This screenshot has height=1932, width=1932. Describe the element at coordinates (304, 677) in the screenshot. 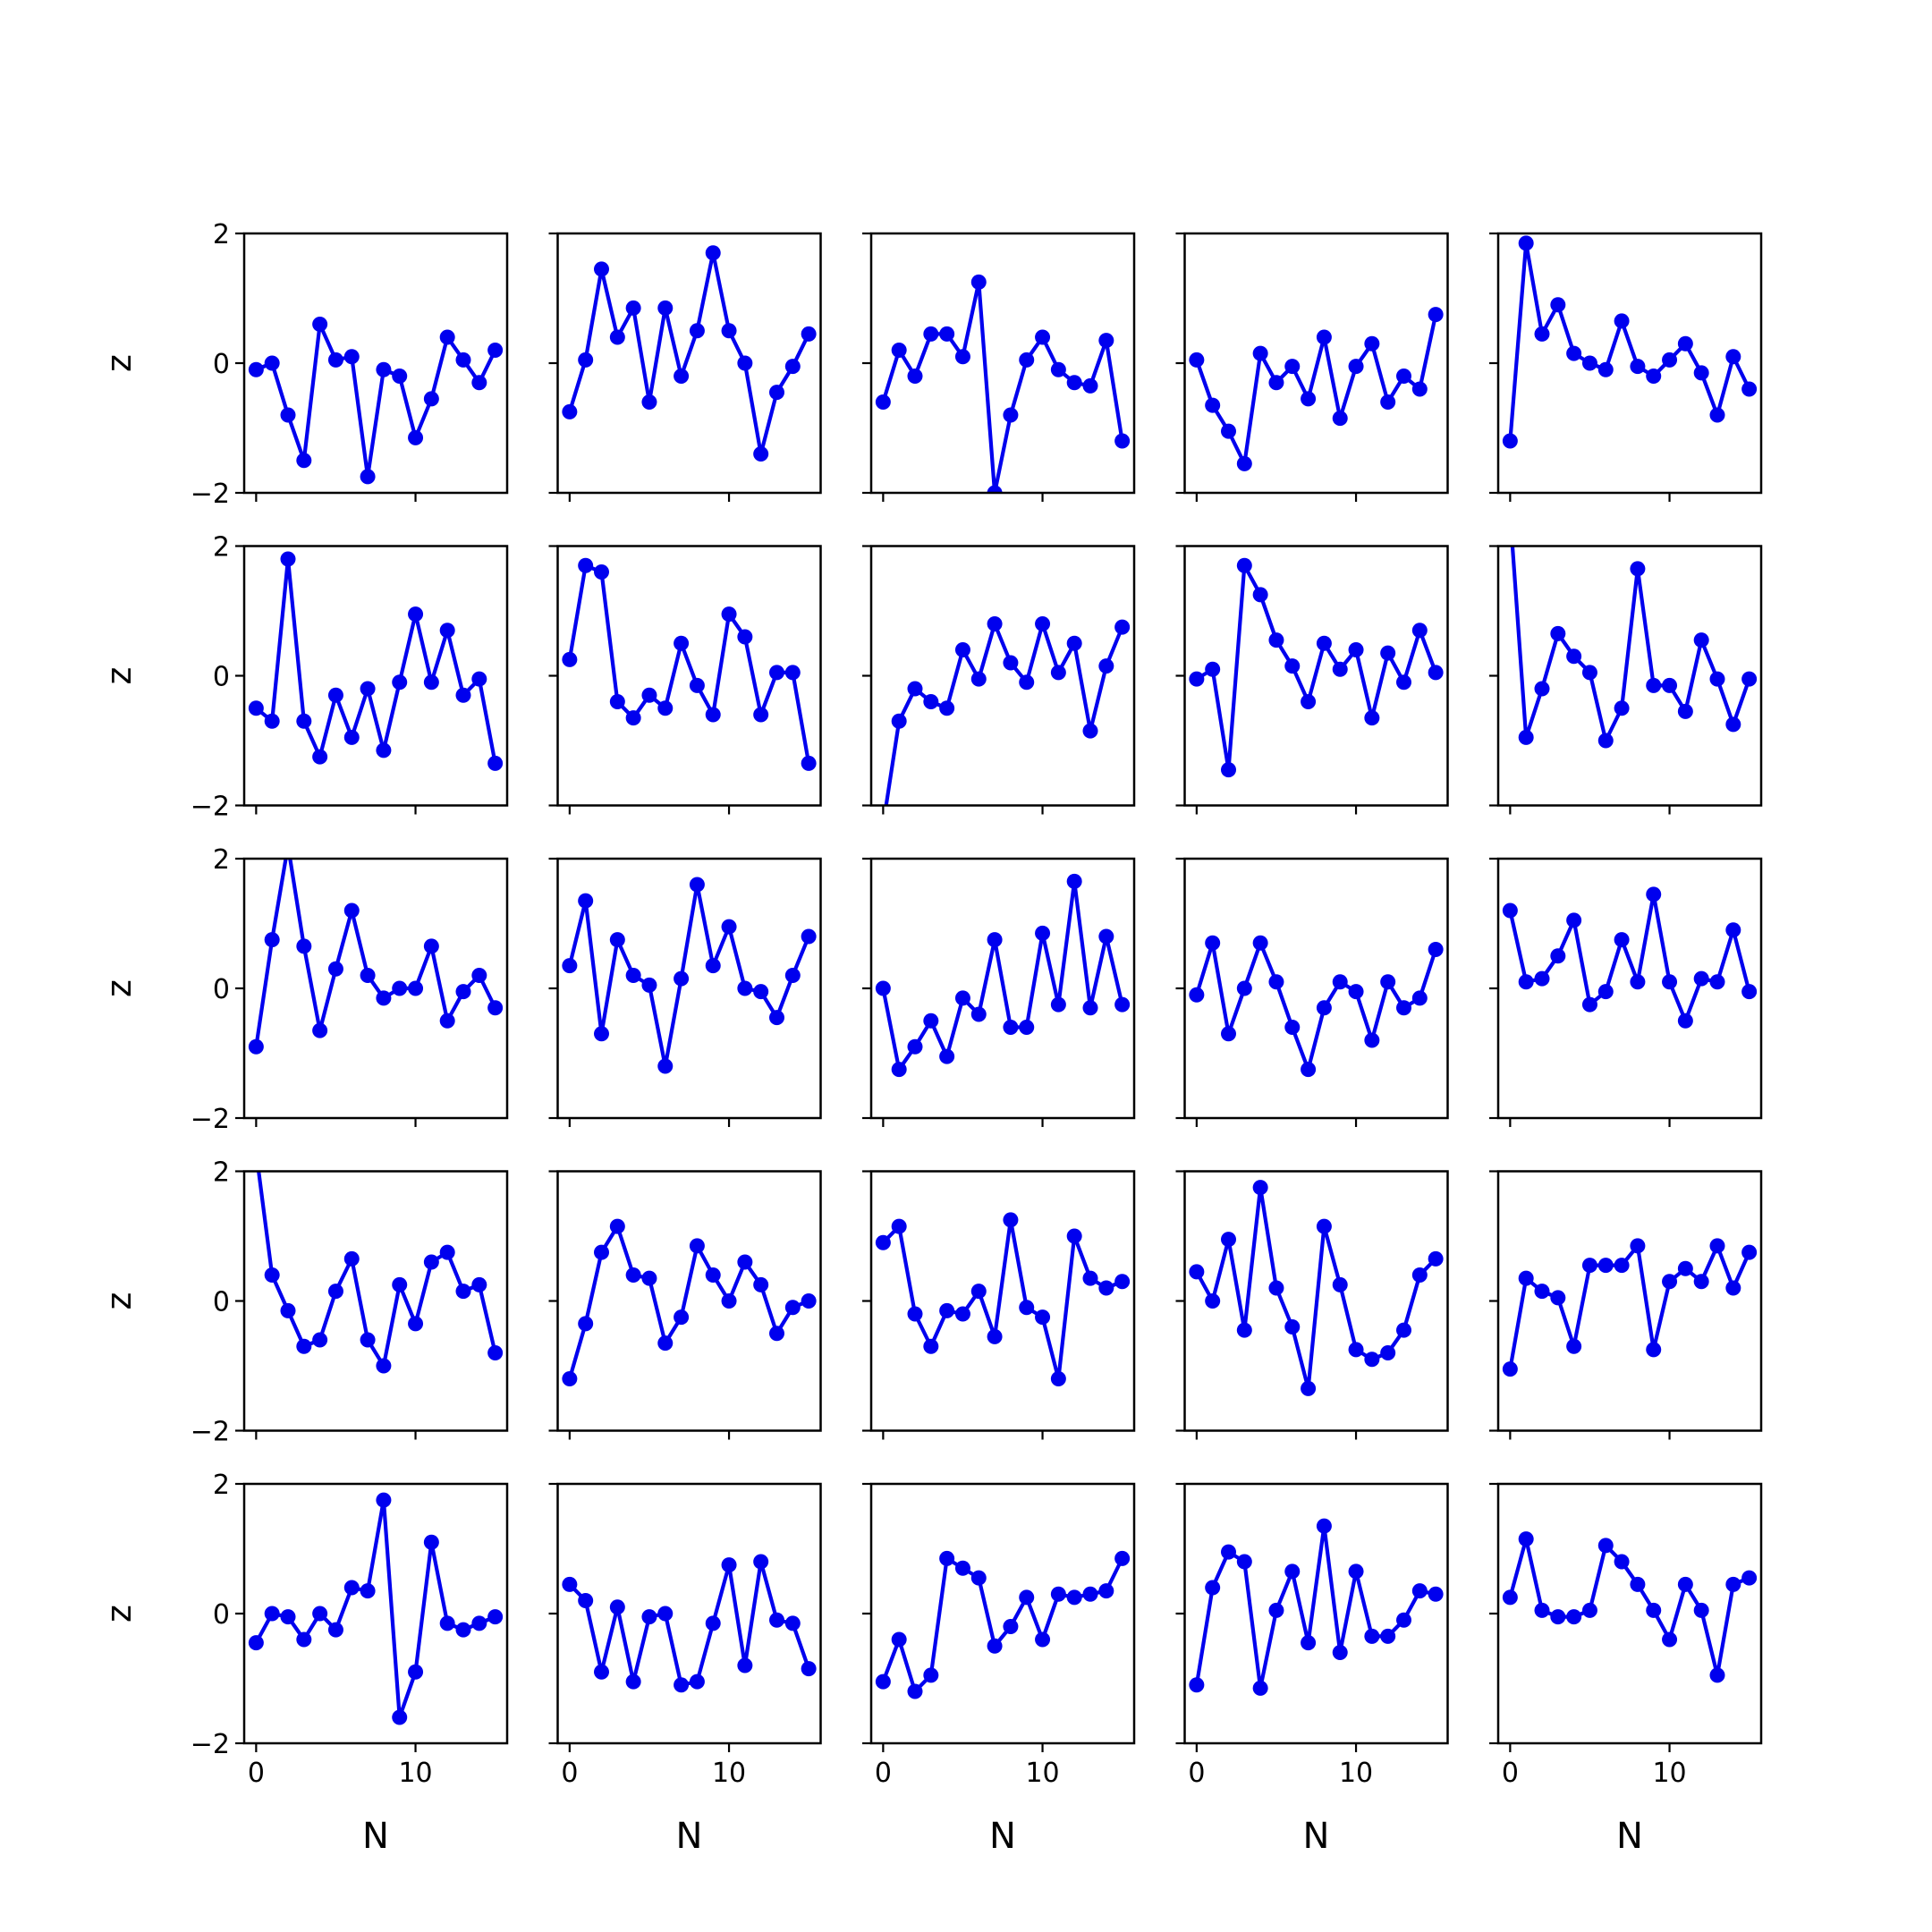

I see `subplot-r1-c0: −2 0 2 z` at that location.